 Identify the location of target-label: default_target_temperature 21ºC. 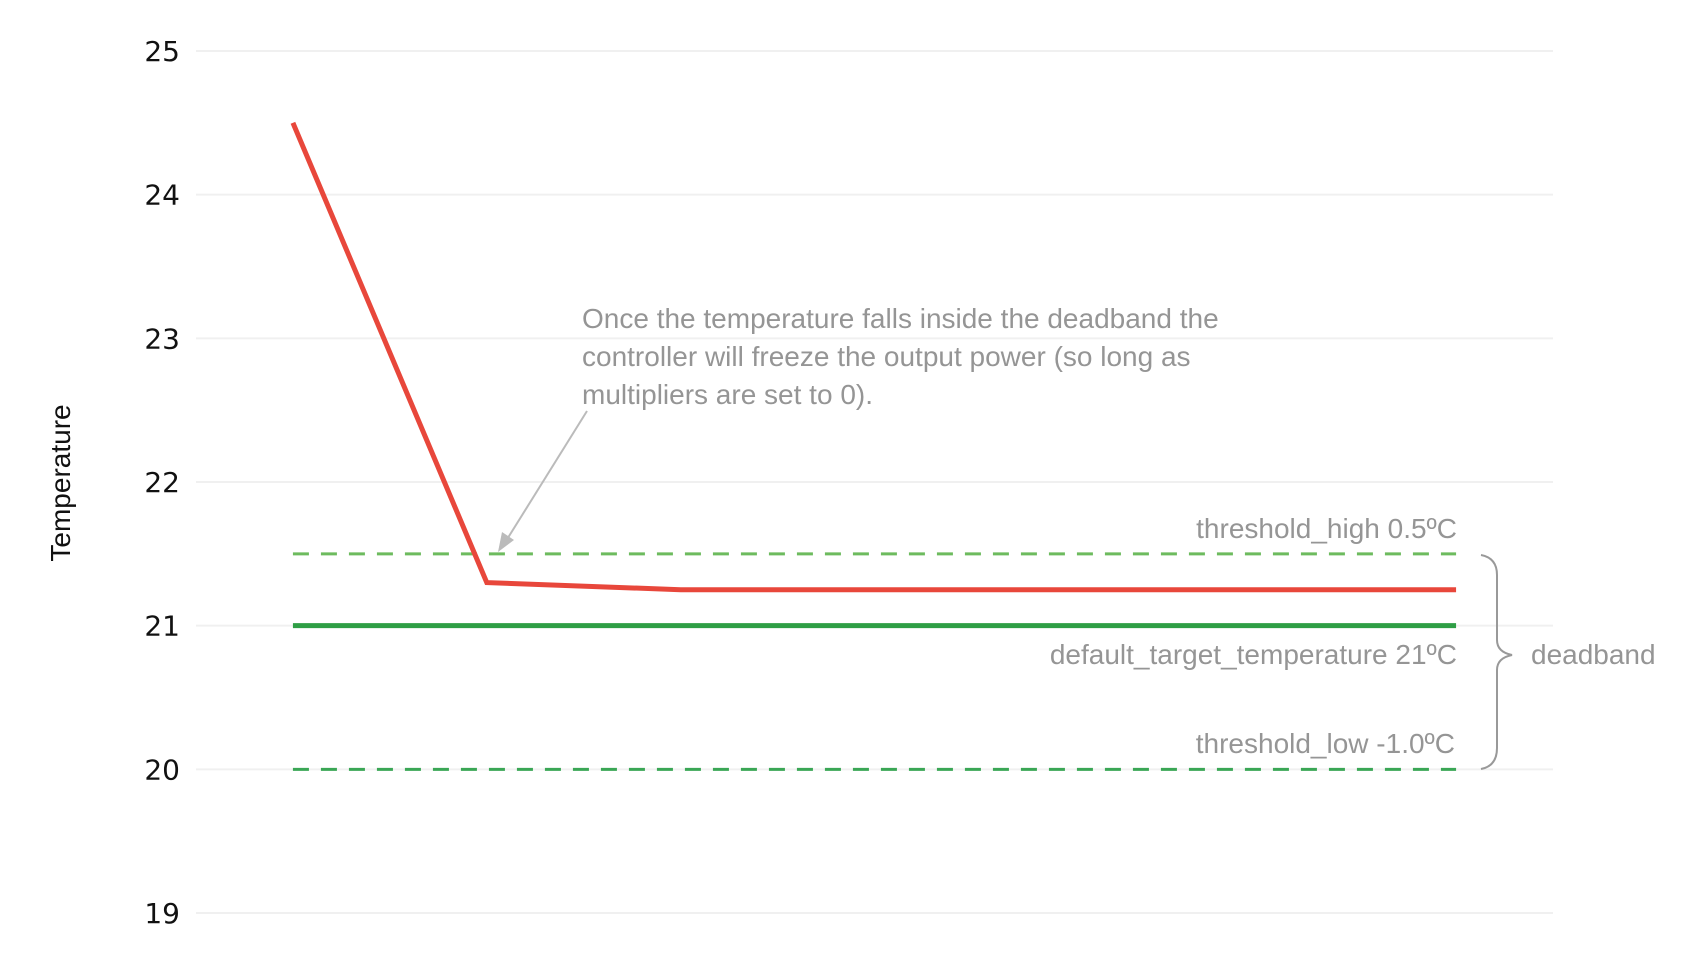
(1253, 654).